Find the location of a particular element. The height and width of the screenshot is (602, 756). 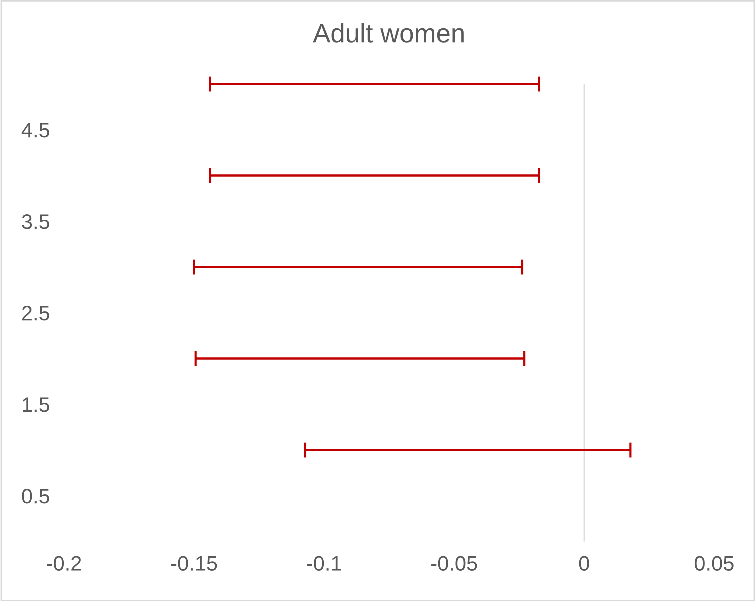

x-tick-label: 0.05 is located at coordinates (714, 563).